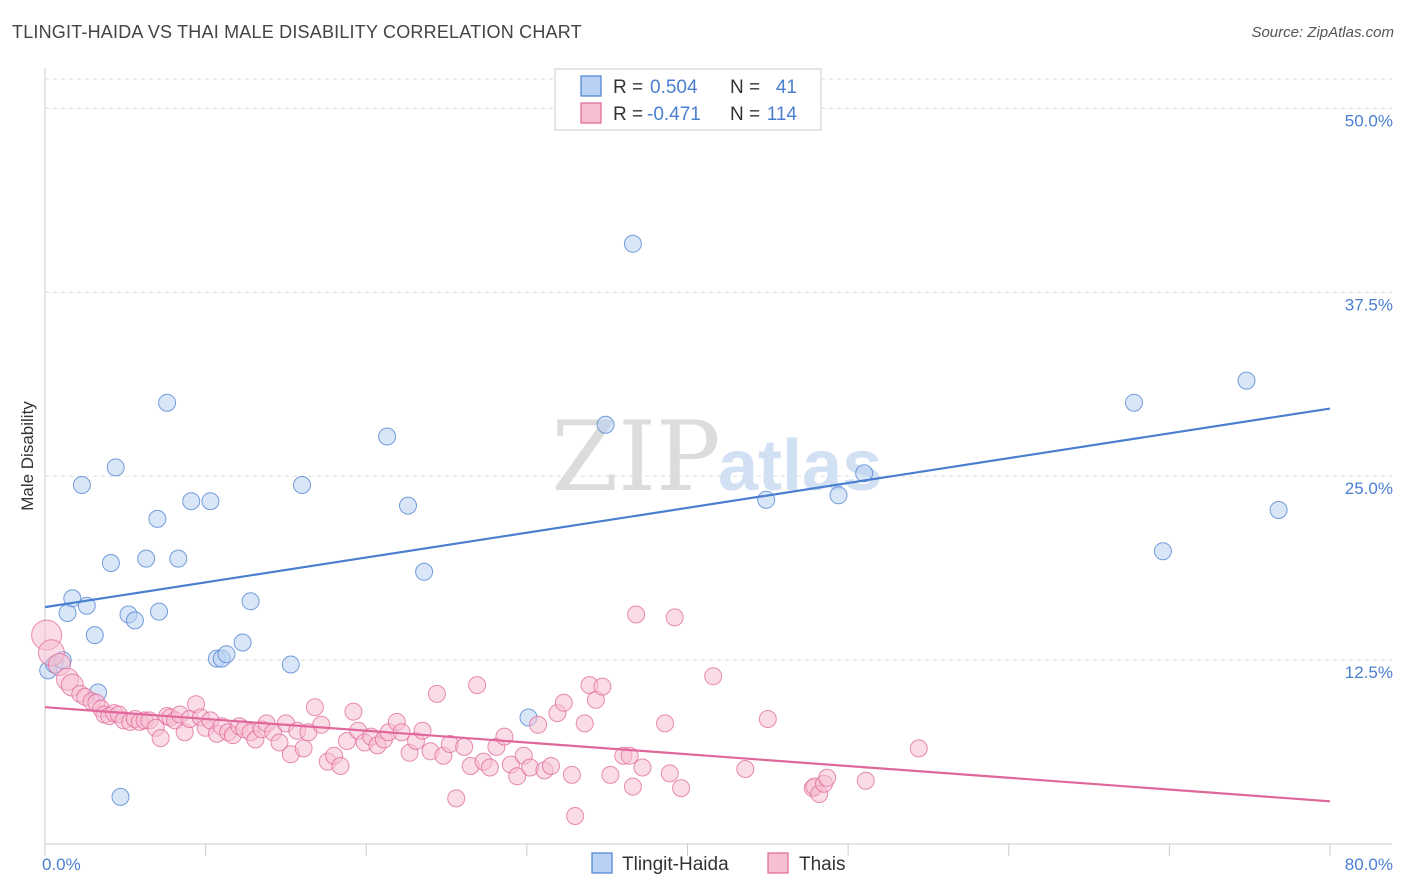 The image size is (1406, 892). Describe the element at coordinates (635, 457) in the screenshot. I see `watermark-zip: ZIP` at that location.